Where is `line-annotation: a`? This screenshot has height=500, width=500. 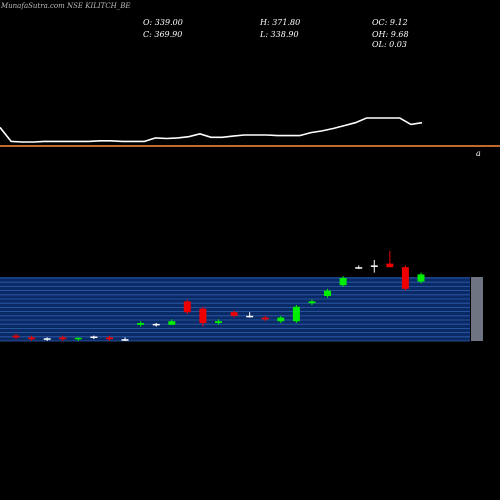
line-annotation: a is located at coordinates (478, 153).